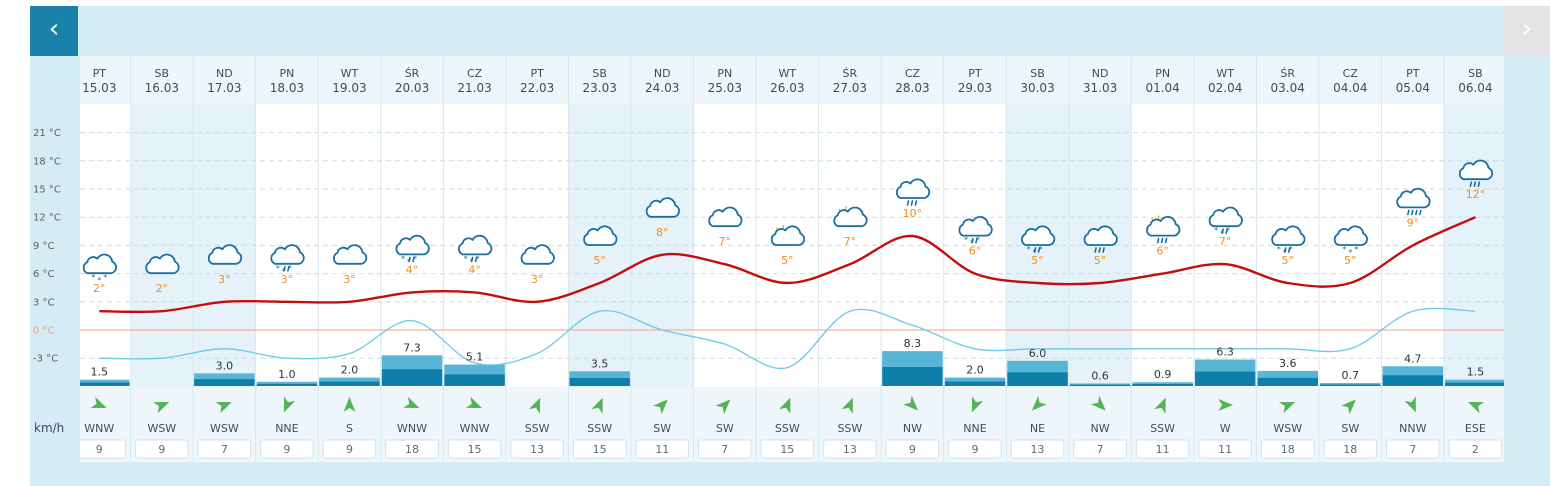 The image size is (1550, 486). I want to click on date-label: 02.04, so click(1225, 88).